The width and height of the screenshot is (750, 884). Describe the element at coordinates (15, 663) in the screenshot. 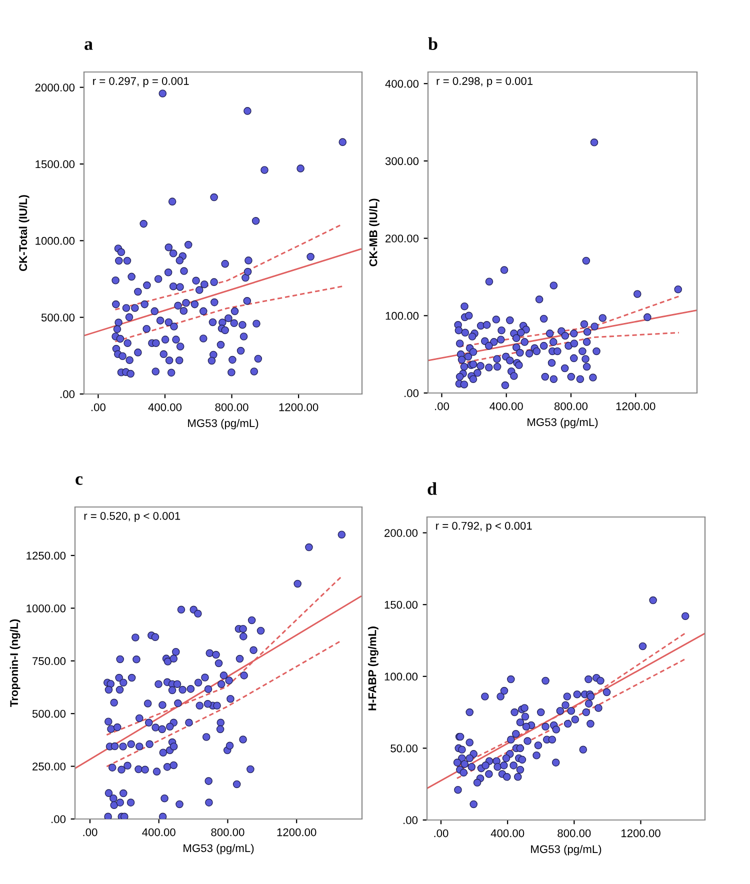

I see `y-axis-title: Troponin-I (ng/L)` at that location.